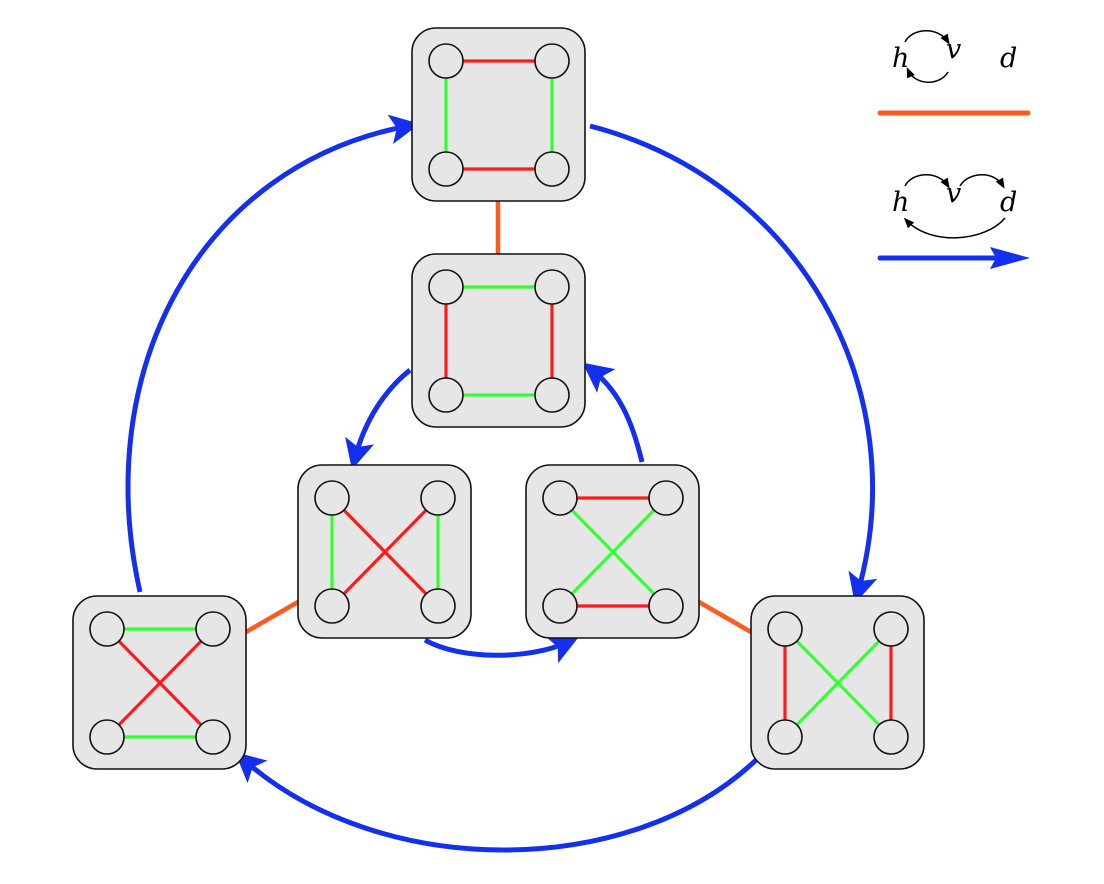  I want to click on legend-cycle-arrow-hv, so click(927, 181).